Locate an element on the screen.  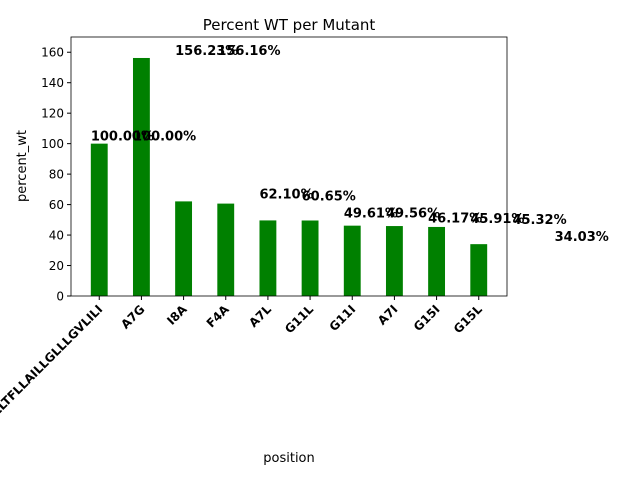
x-axis-label: position is located at coordinates (289, 458).